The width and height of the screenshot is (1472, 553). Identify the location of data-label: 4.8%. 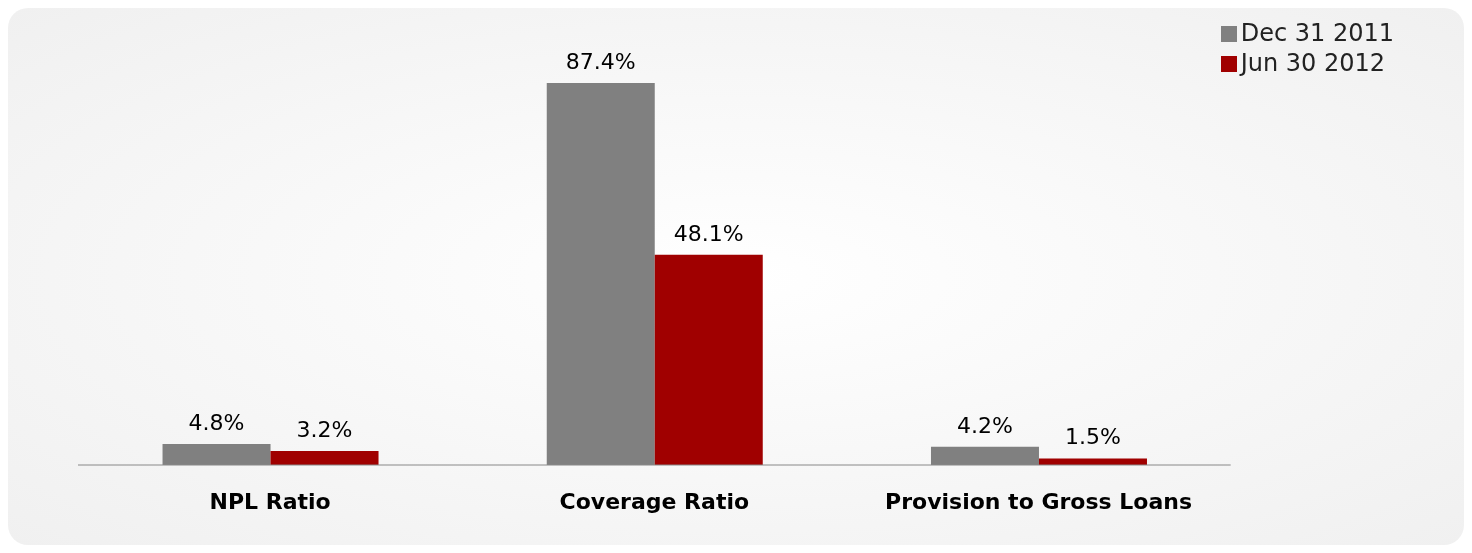
(216, 423).